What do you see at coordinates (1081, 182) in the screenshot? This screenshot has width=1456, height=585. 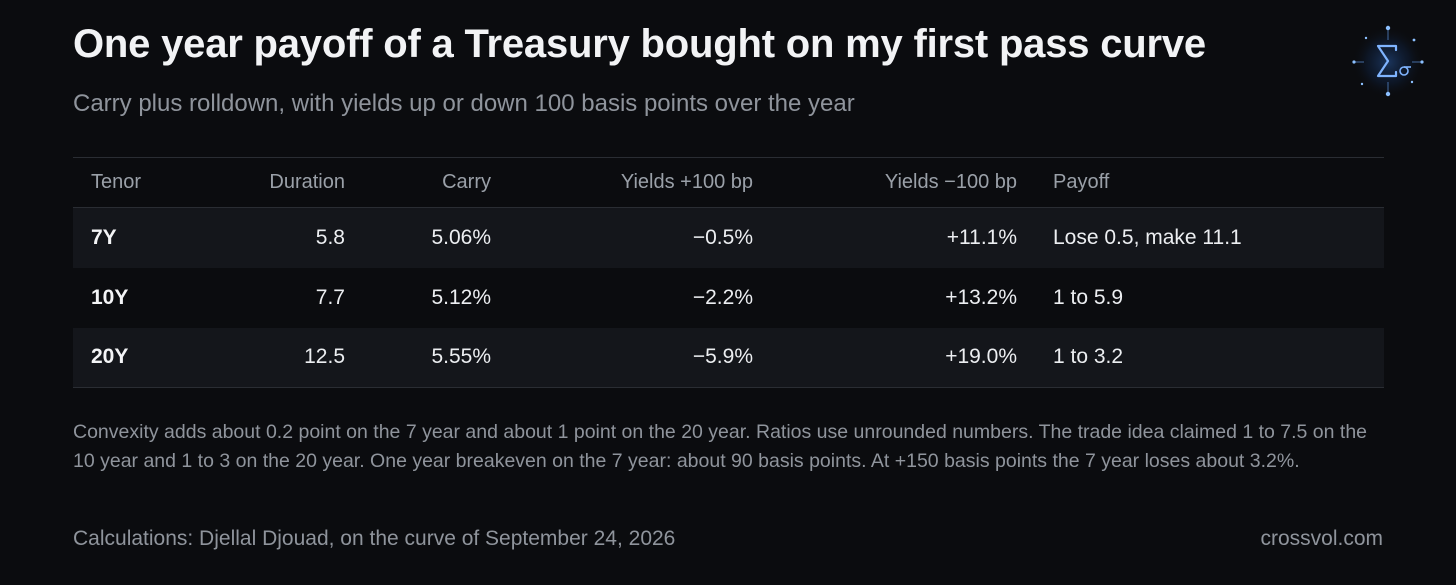 I see `header-payoff: Payoff` at bounding box center [1081, 182].